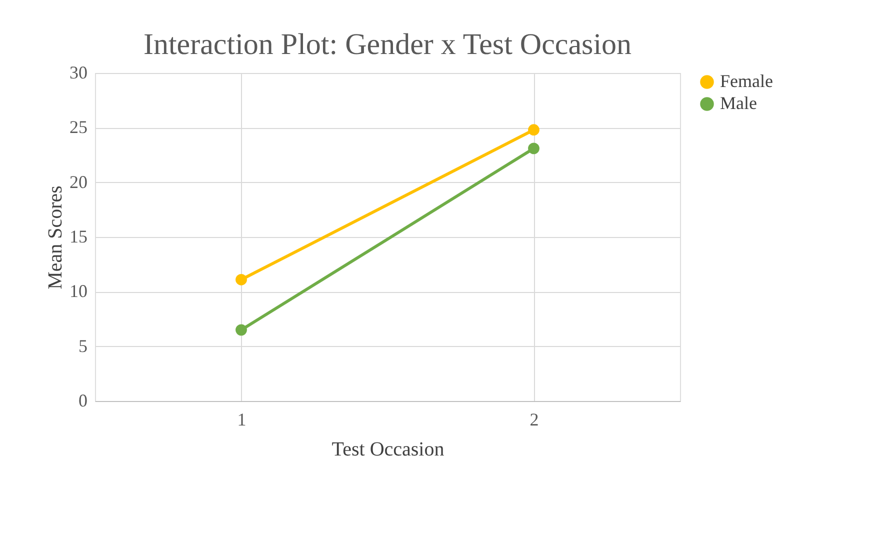 This screenshot has width=892, height=541. I want to click on y-tick-label: 5, so click(83, 346).